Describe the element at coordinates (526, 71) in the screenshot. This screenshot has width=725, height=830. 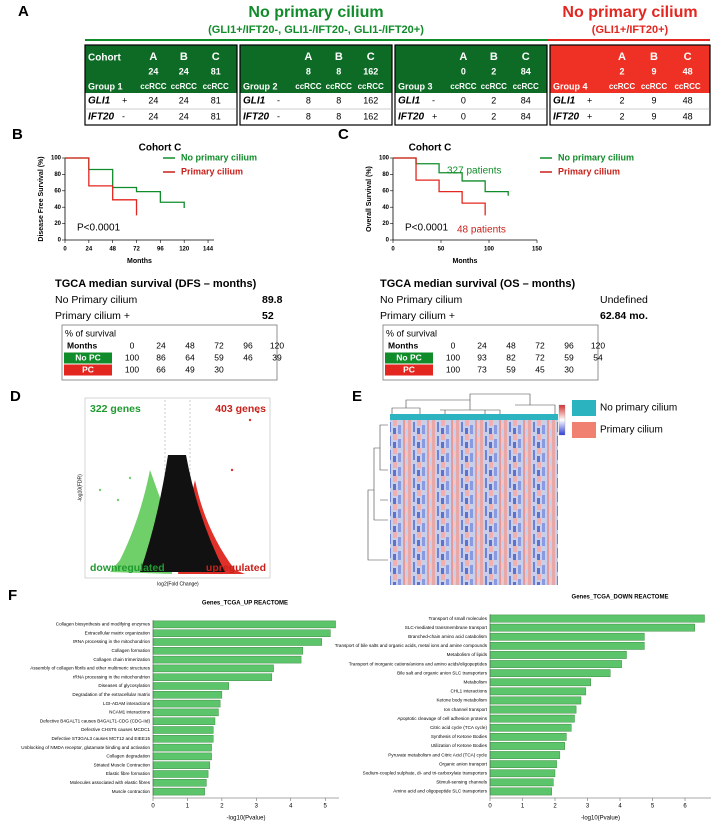
I see `cohort-count: 84` at that location.